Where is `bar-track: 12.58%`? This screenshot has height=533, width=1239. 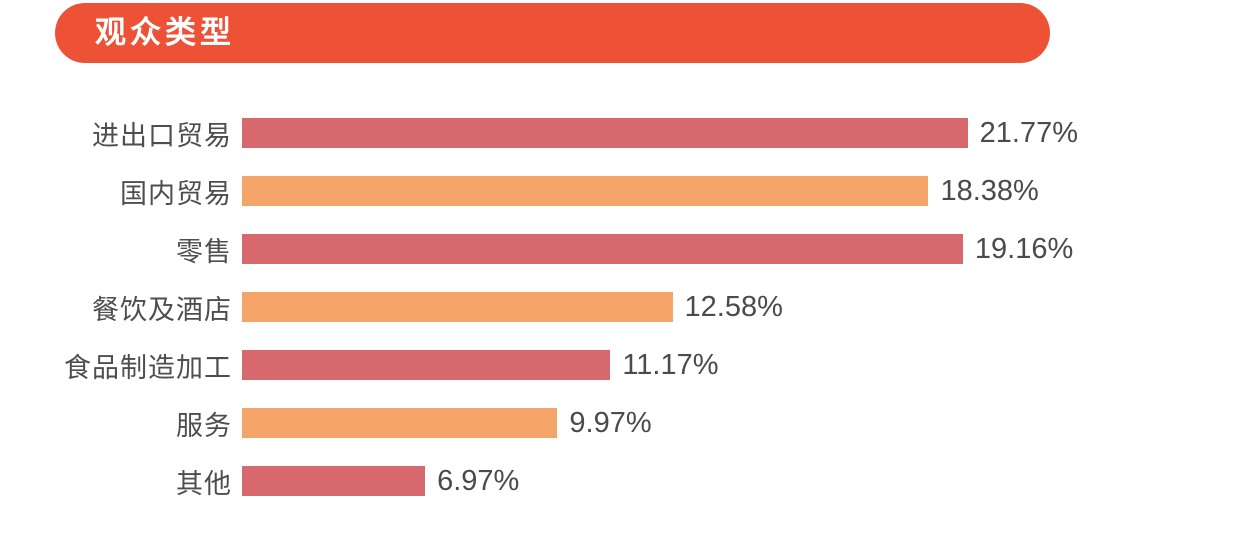
bar-track: 12.58% is located at coordinates (660, 306).